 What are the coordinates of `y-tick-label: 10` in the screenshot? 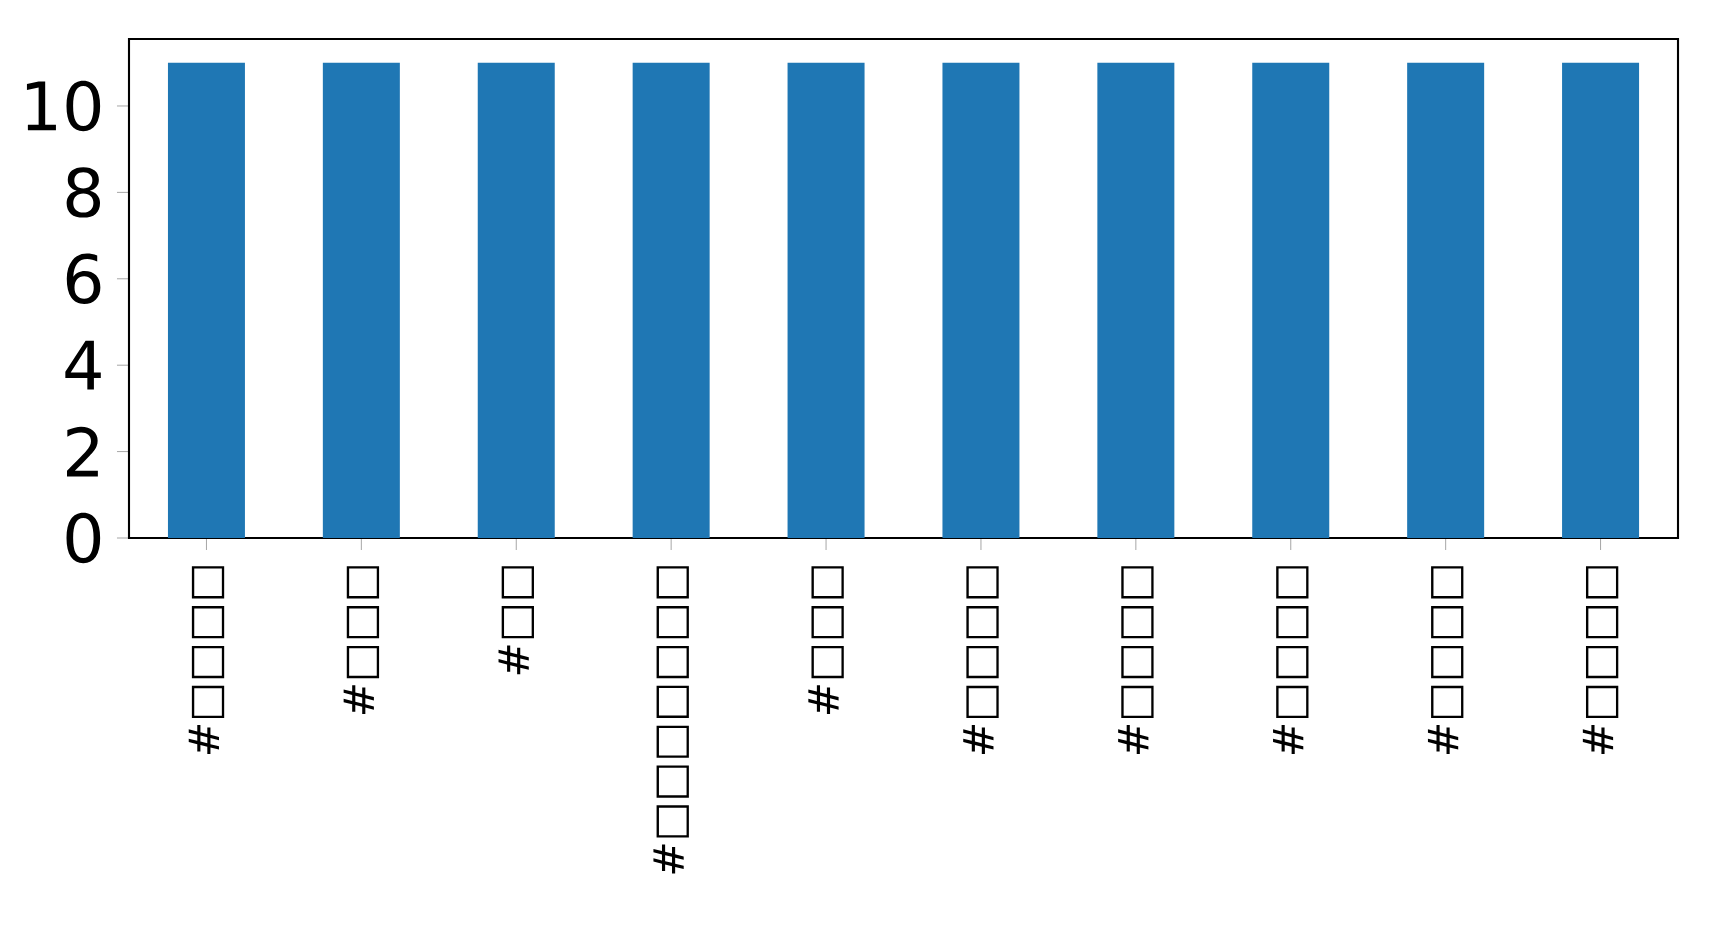 It's located at (63, 106).